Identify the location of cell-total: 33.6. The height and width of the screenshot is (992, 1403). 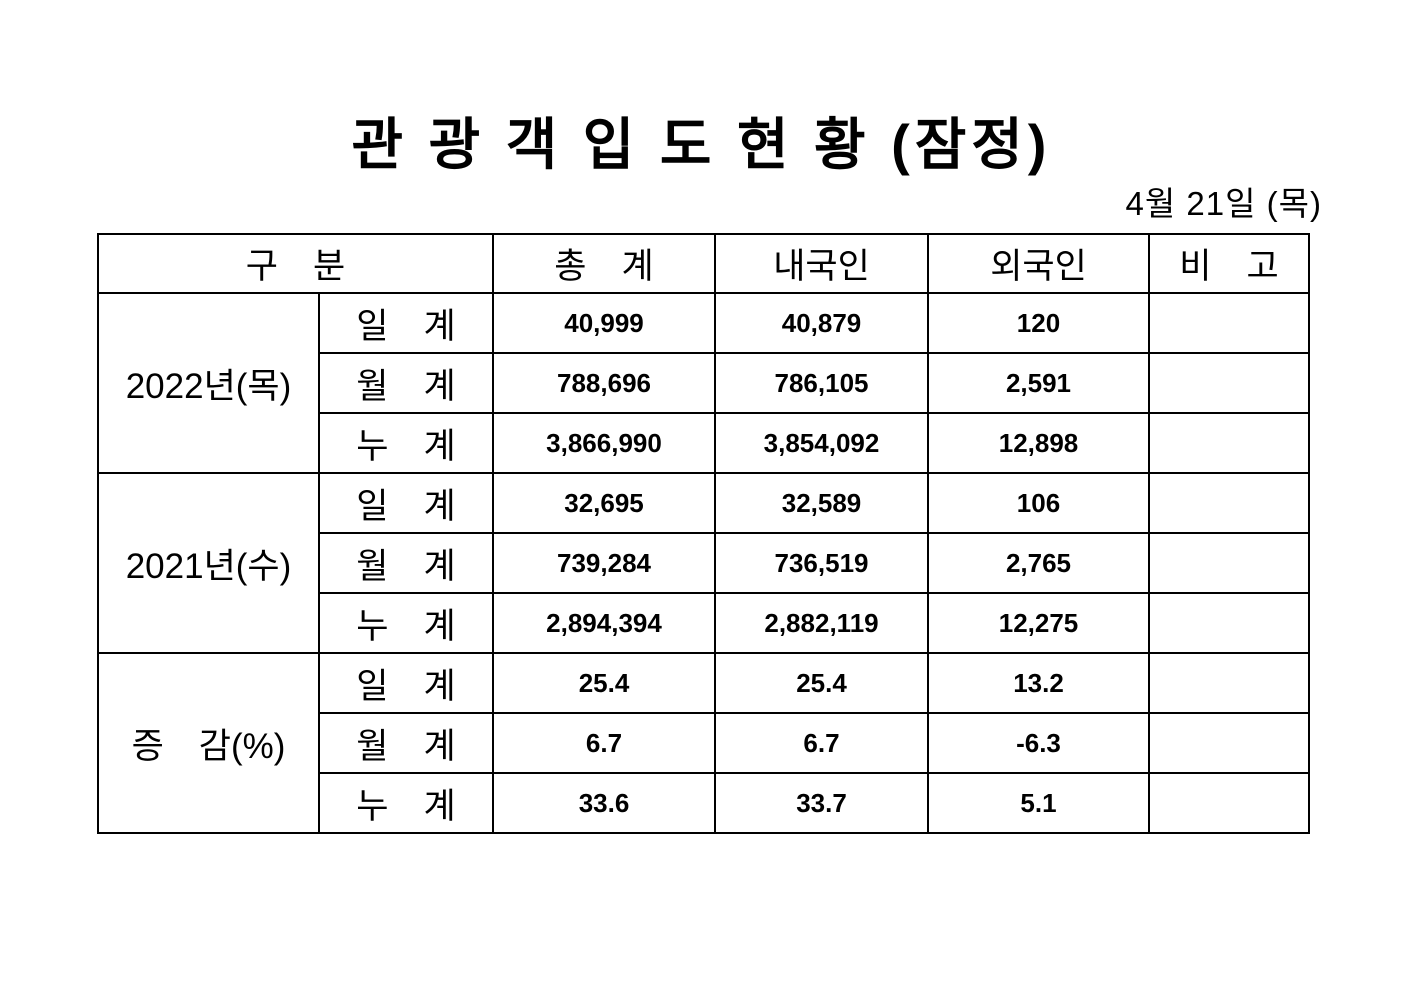
(604, 803).